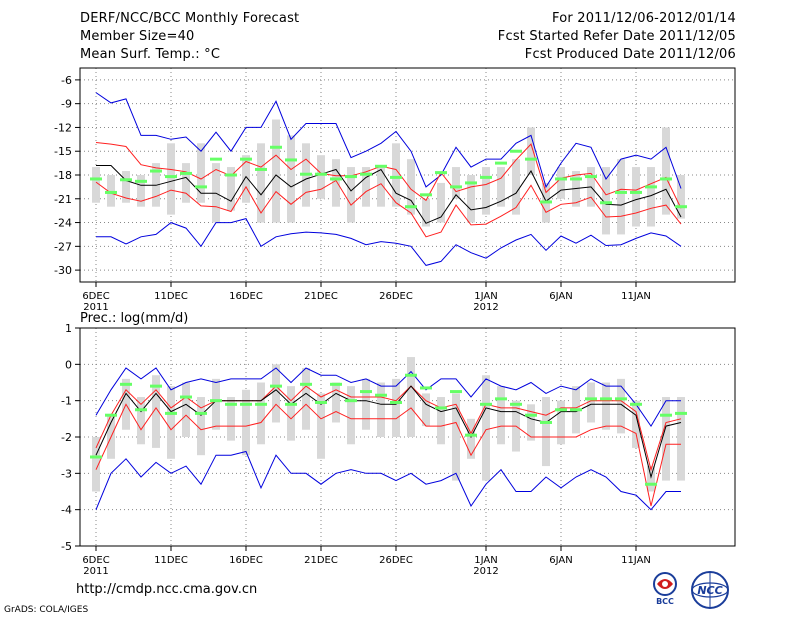  I want to click on website-url: http://cmdp.ncc.cma.gov.cn, so click(167, 589).